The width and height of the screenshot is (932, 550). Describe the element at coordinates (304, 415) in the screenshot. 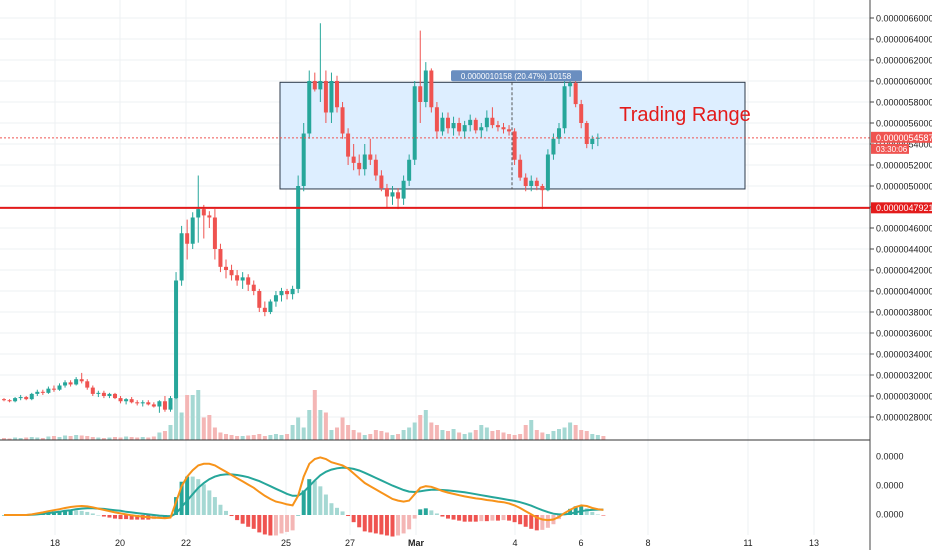

I see `volume-bars` at that location.